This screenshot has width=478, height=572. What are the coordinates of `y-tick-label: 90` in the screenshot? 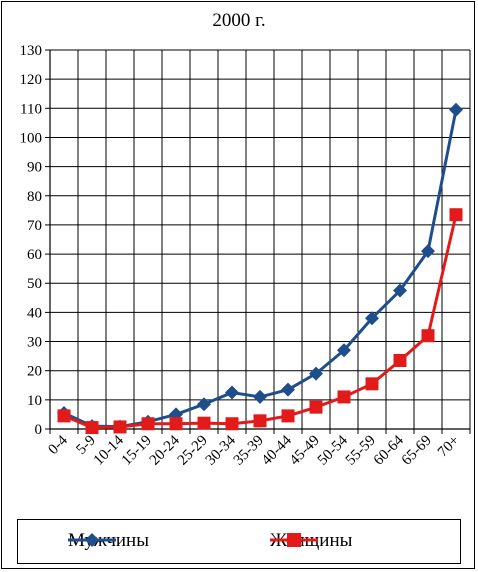 It's located at (34, 168).